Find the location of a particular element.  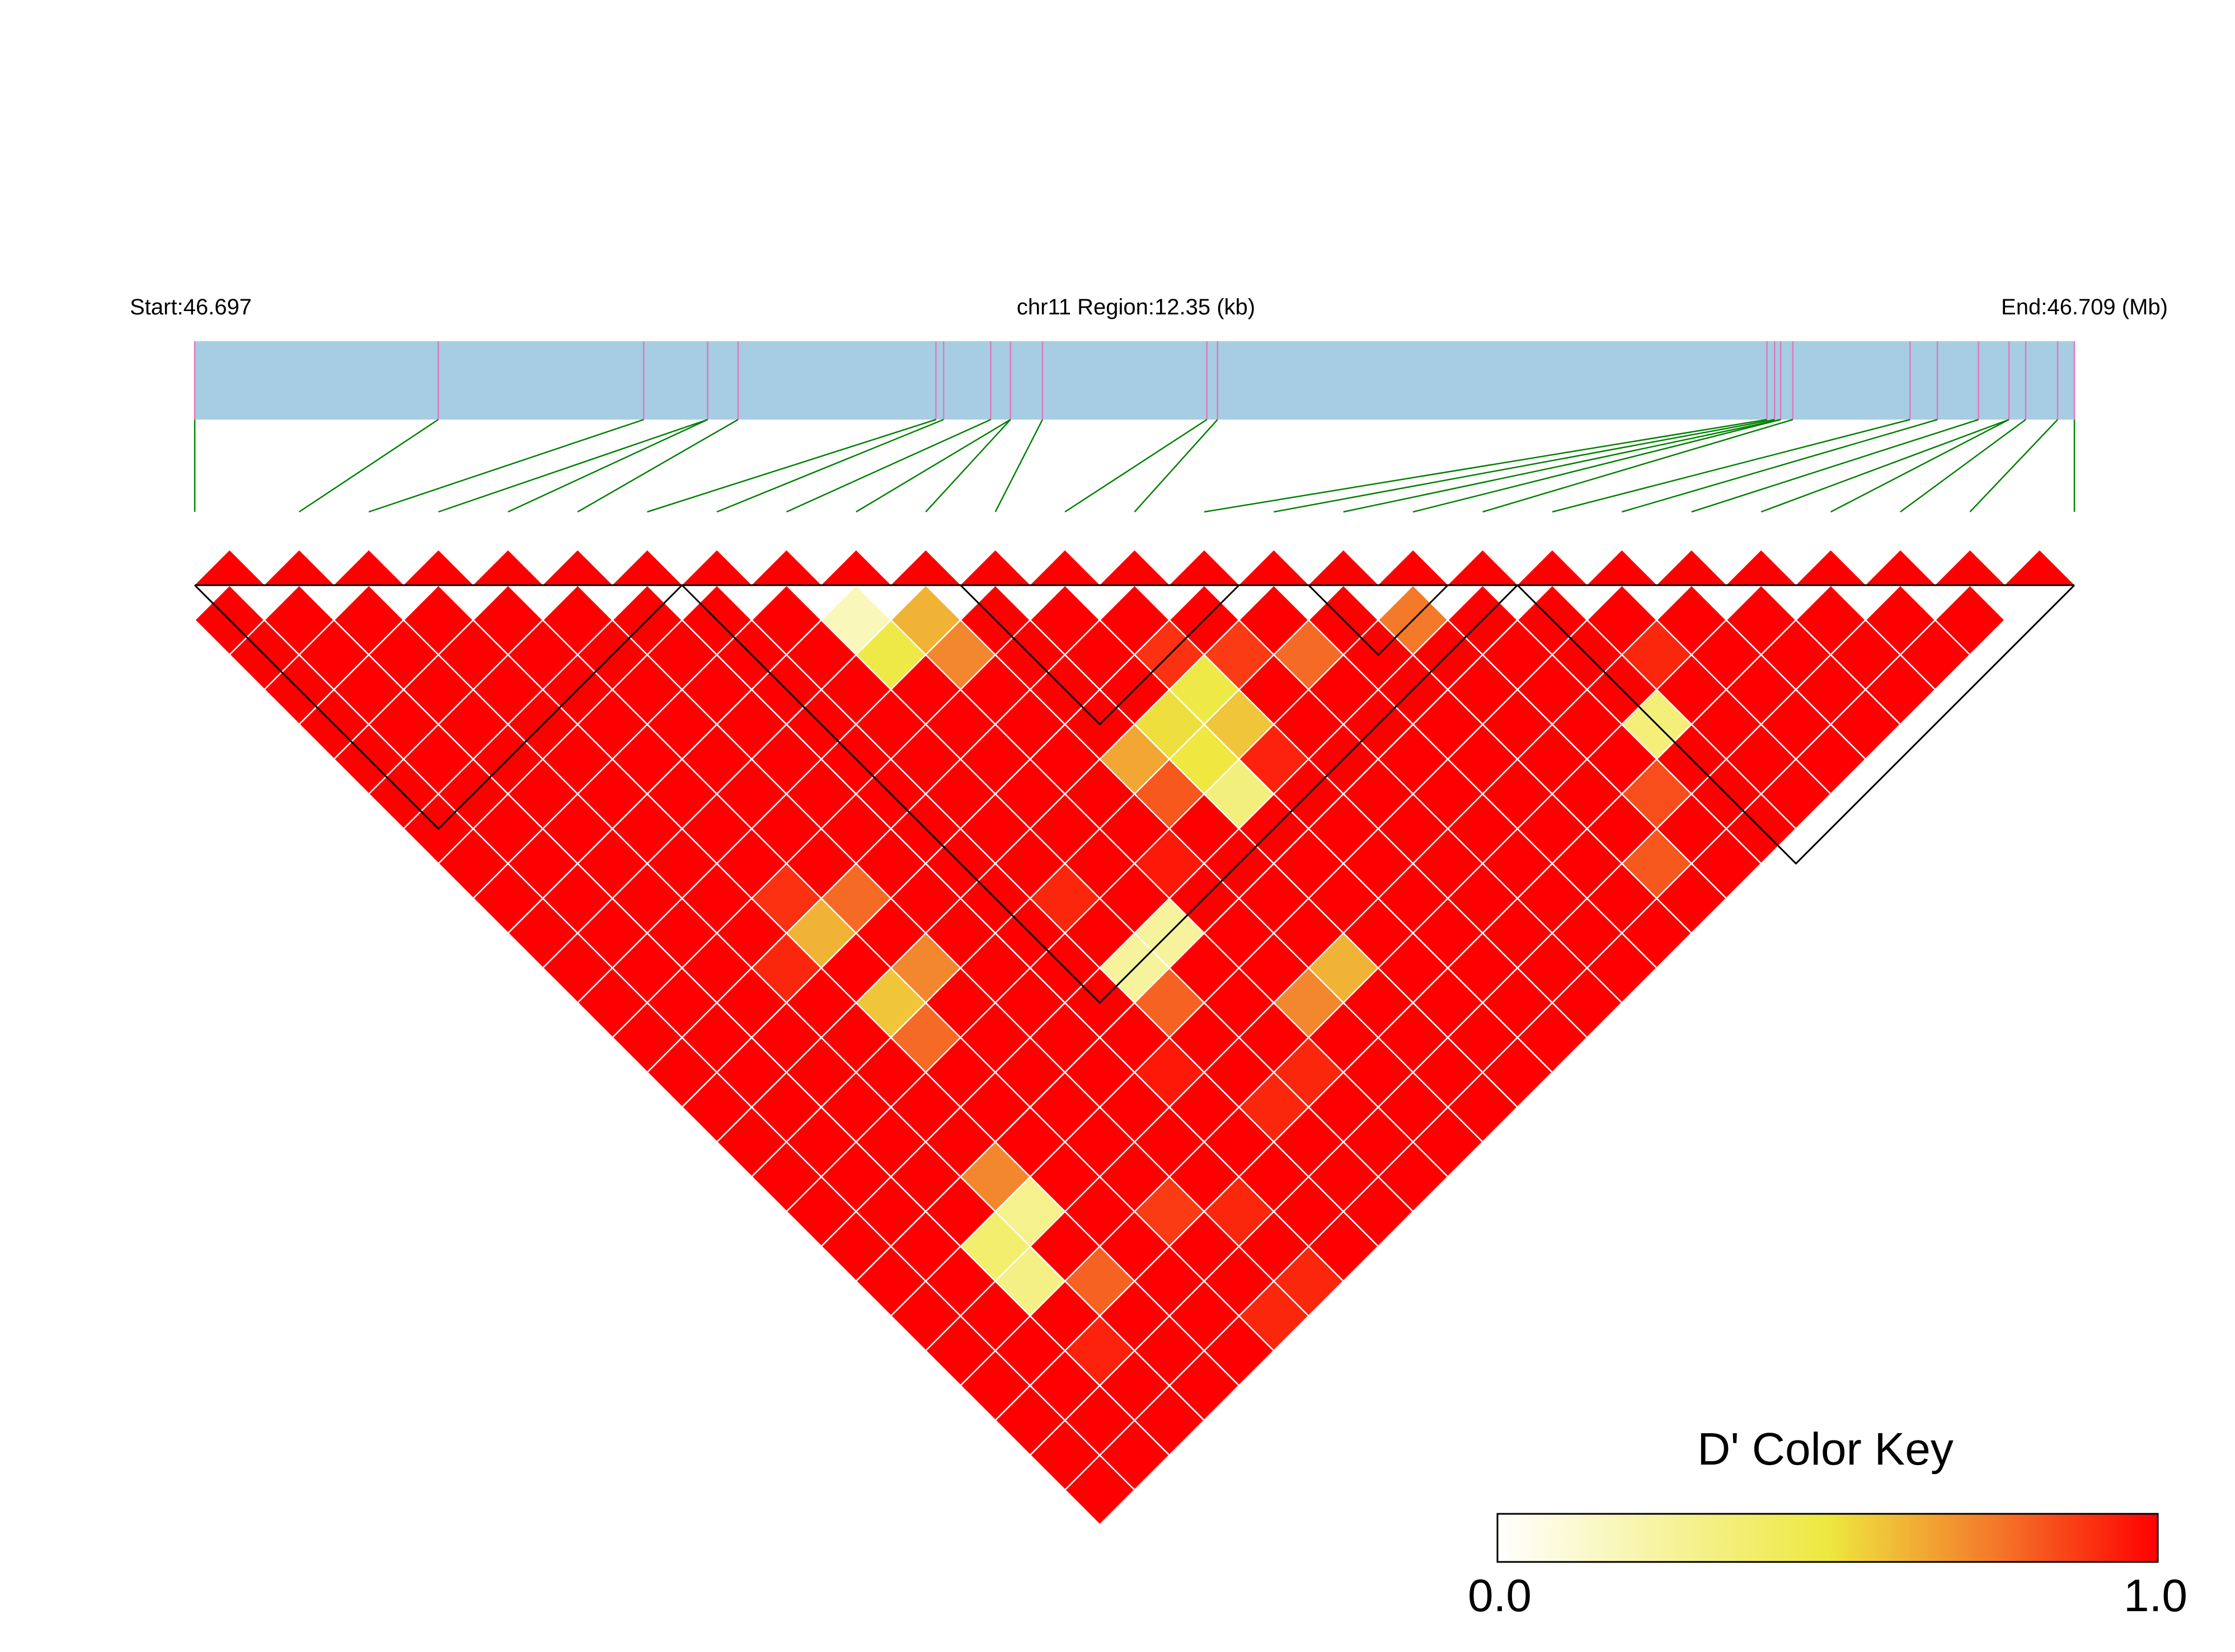

region-track-bar is located at coordinates (1134, 381).